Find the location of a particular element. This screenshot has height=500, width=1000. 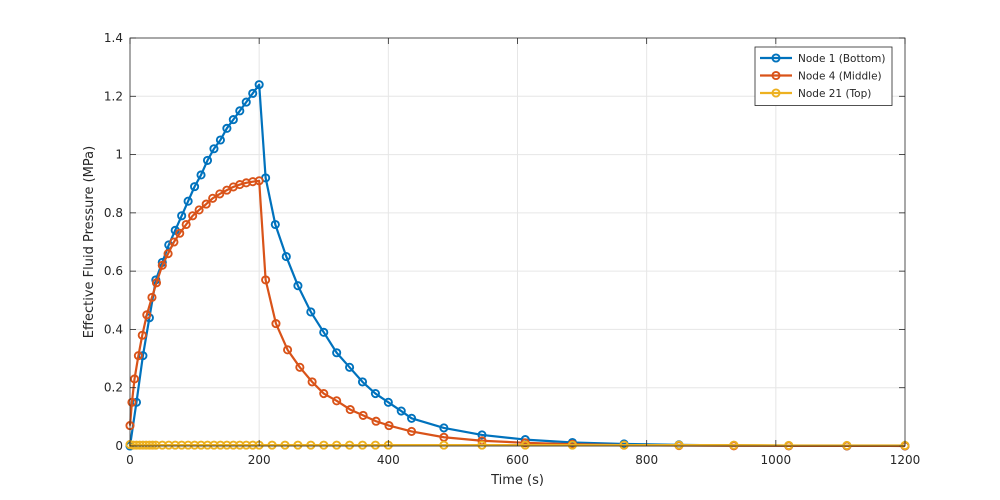

y-tick-label: 0.4 is located at coordinates (113, 329).